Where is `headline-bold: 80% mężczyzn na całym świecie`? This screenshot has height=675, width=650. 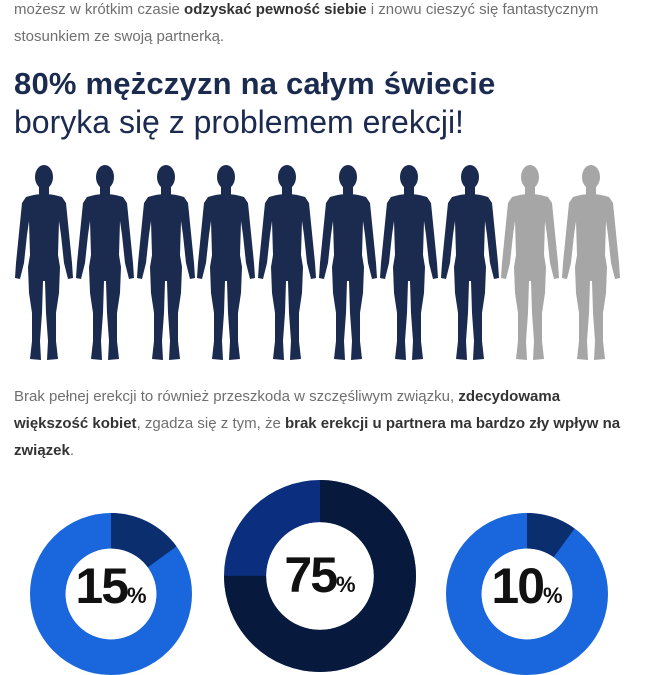 headline-bold: 80% mężczyzn na całym świecie is located at coordinates (255, 83).